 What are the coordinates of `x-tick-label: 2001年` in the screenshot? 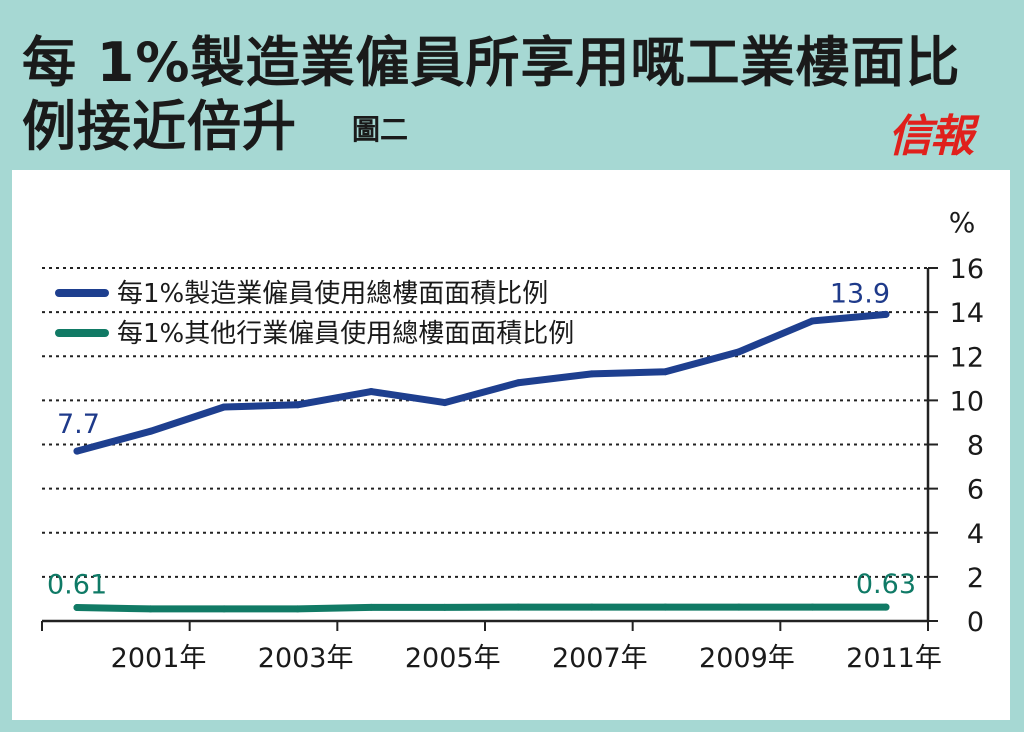 It's located at (159, 658).